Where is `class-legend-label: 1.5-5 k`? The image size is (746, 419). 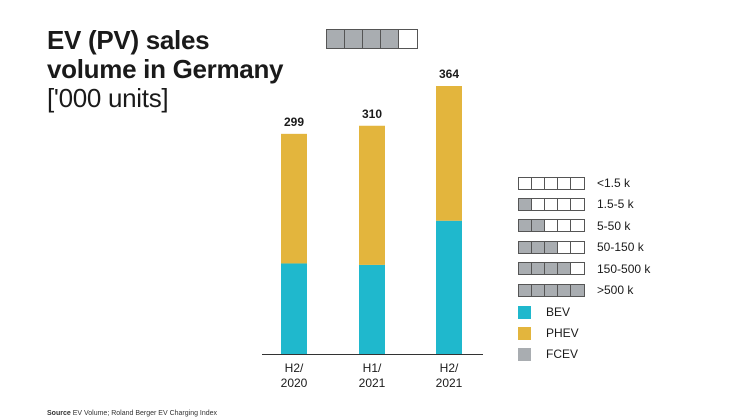
class-legend-label: 1.5-5 k is located at coordinates (615, 204).